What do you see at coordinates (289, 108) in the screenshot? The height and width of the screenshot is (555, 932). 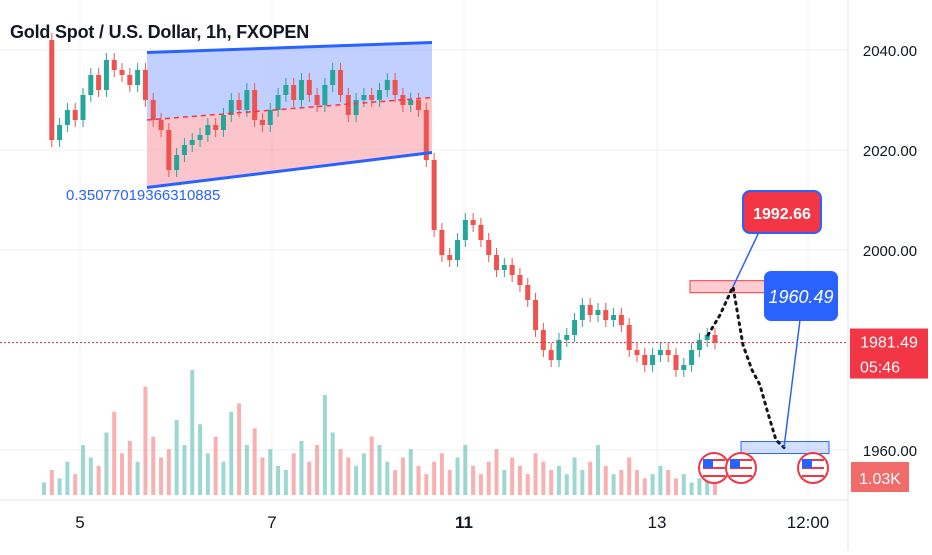 I see `channel-mid-line` at bounding box center [289, 108].